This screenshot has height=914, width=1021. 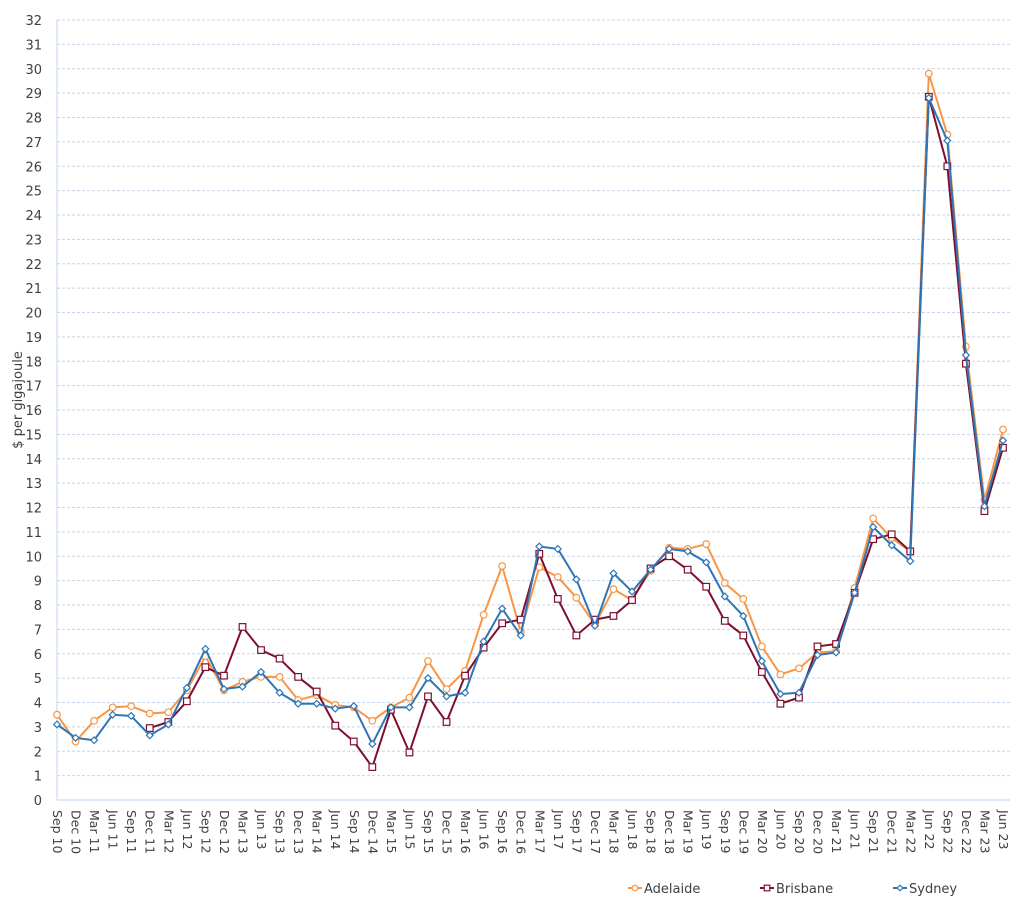 What do you see at coordinates (335, 829) in the screenshot?
I see `x-tick-label: Jun 14` at bounding box center [335, 829].